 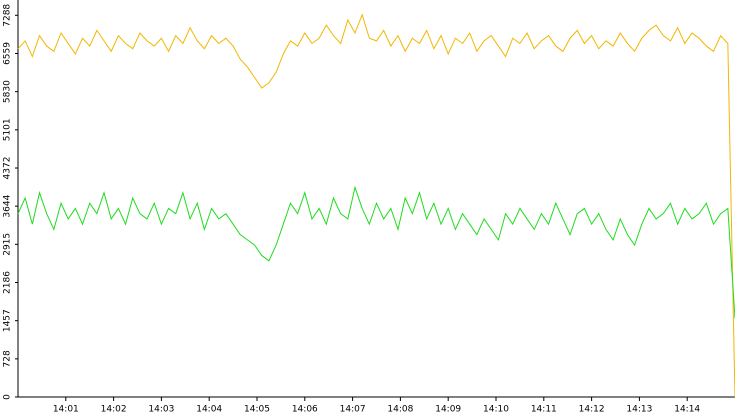 What do you see at coordinates (114, 410) in the screenshot?
I see `x-tick-label: 14:02` at bounding box center [114, 410].